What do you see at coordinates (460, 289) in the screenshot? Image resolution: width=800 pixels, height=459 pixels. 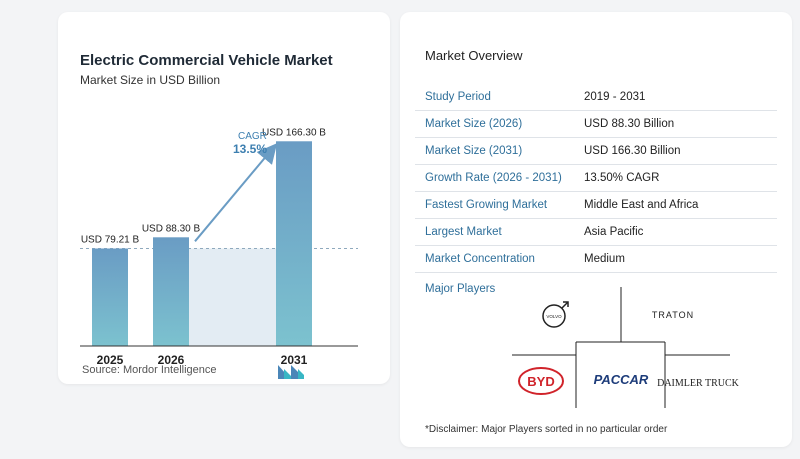 I see `major-players-label: Major Players` at bounding box center [460, 289].